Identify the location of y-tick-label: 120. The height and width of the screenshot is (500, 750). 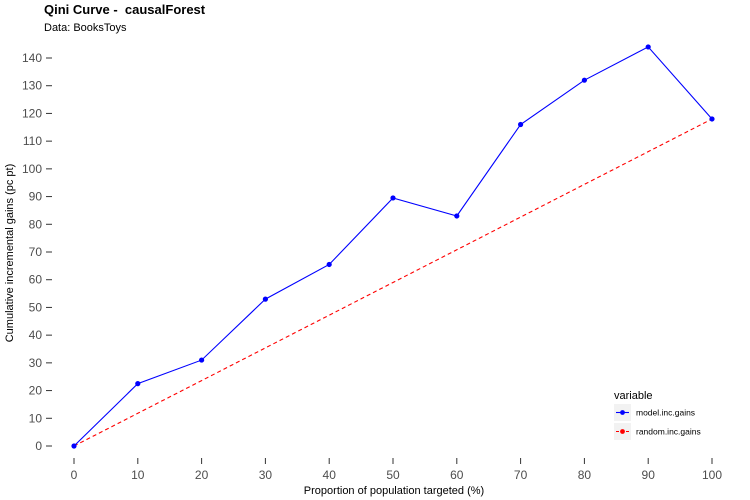
(32, 113).